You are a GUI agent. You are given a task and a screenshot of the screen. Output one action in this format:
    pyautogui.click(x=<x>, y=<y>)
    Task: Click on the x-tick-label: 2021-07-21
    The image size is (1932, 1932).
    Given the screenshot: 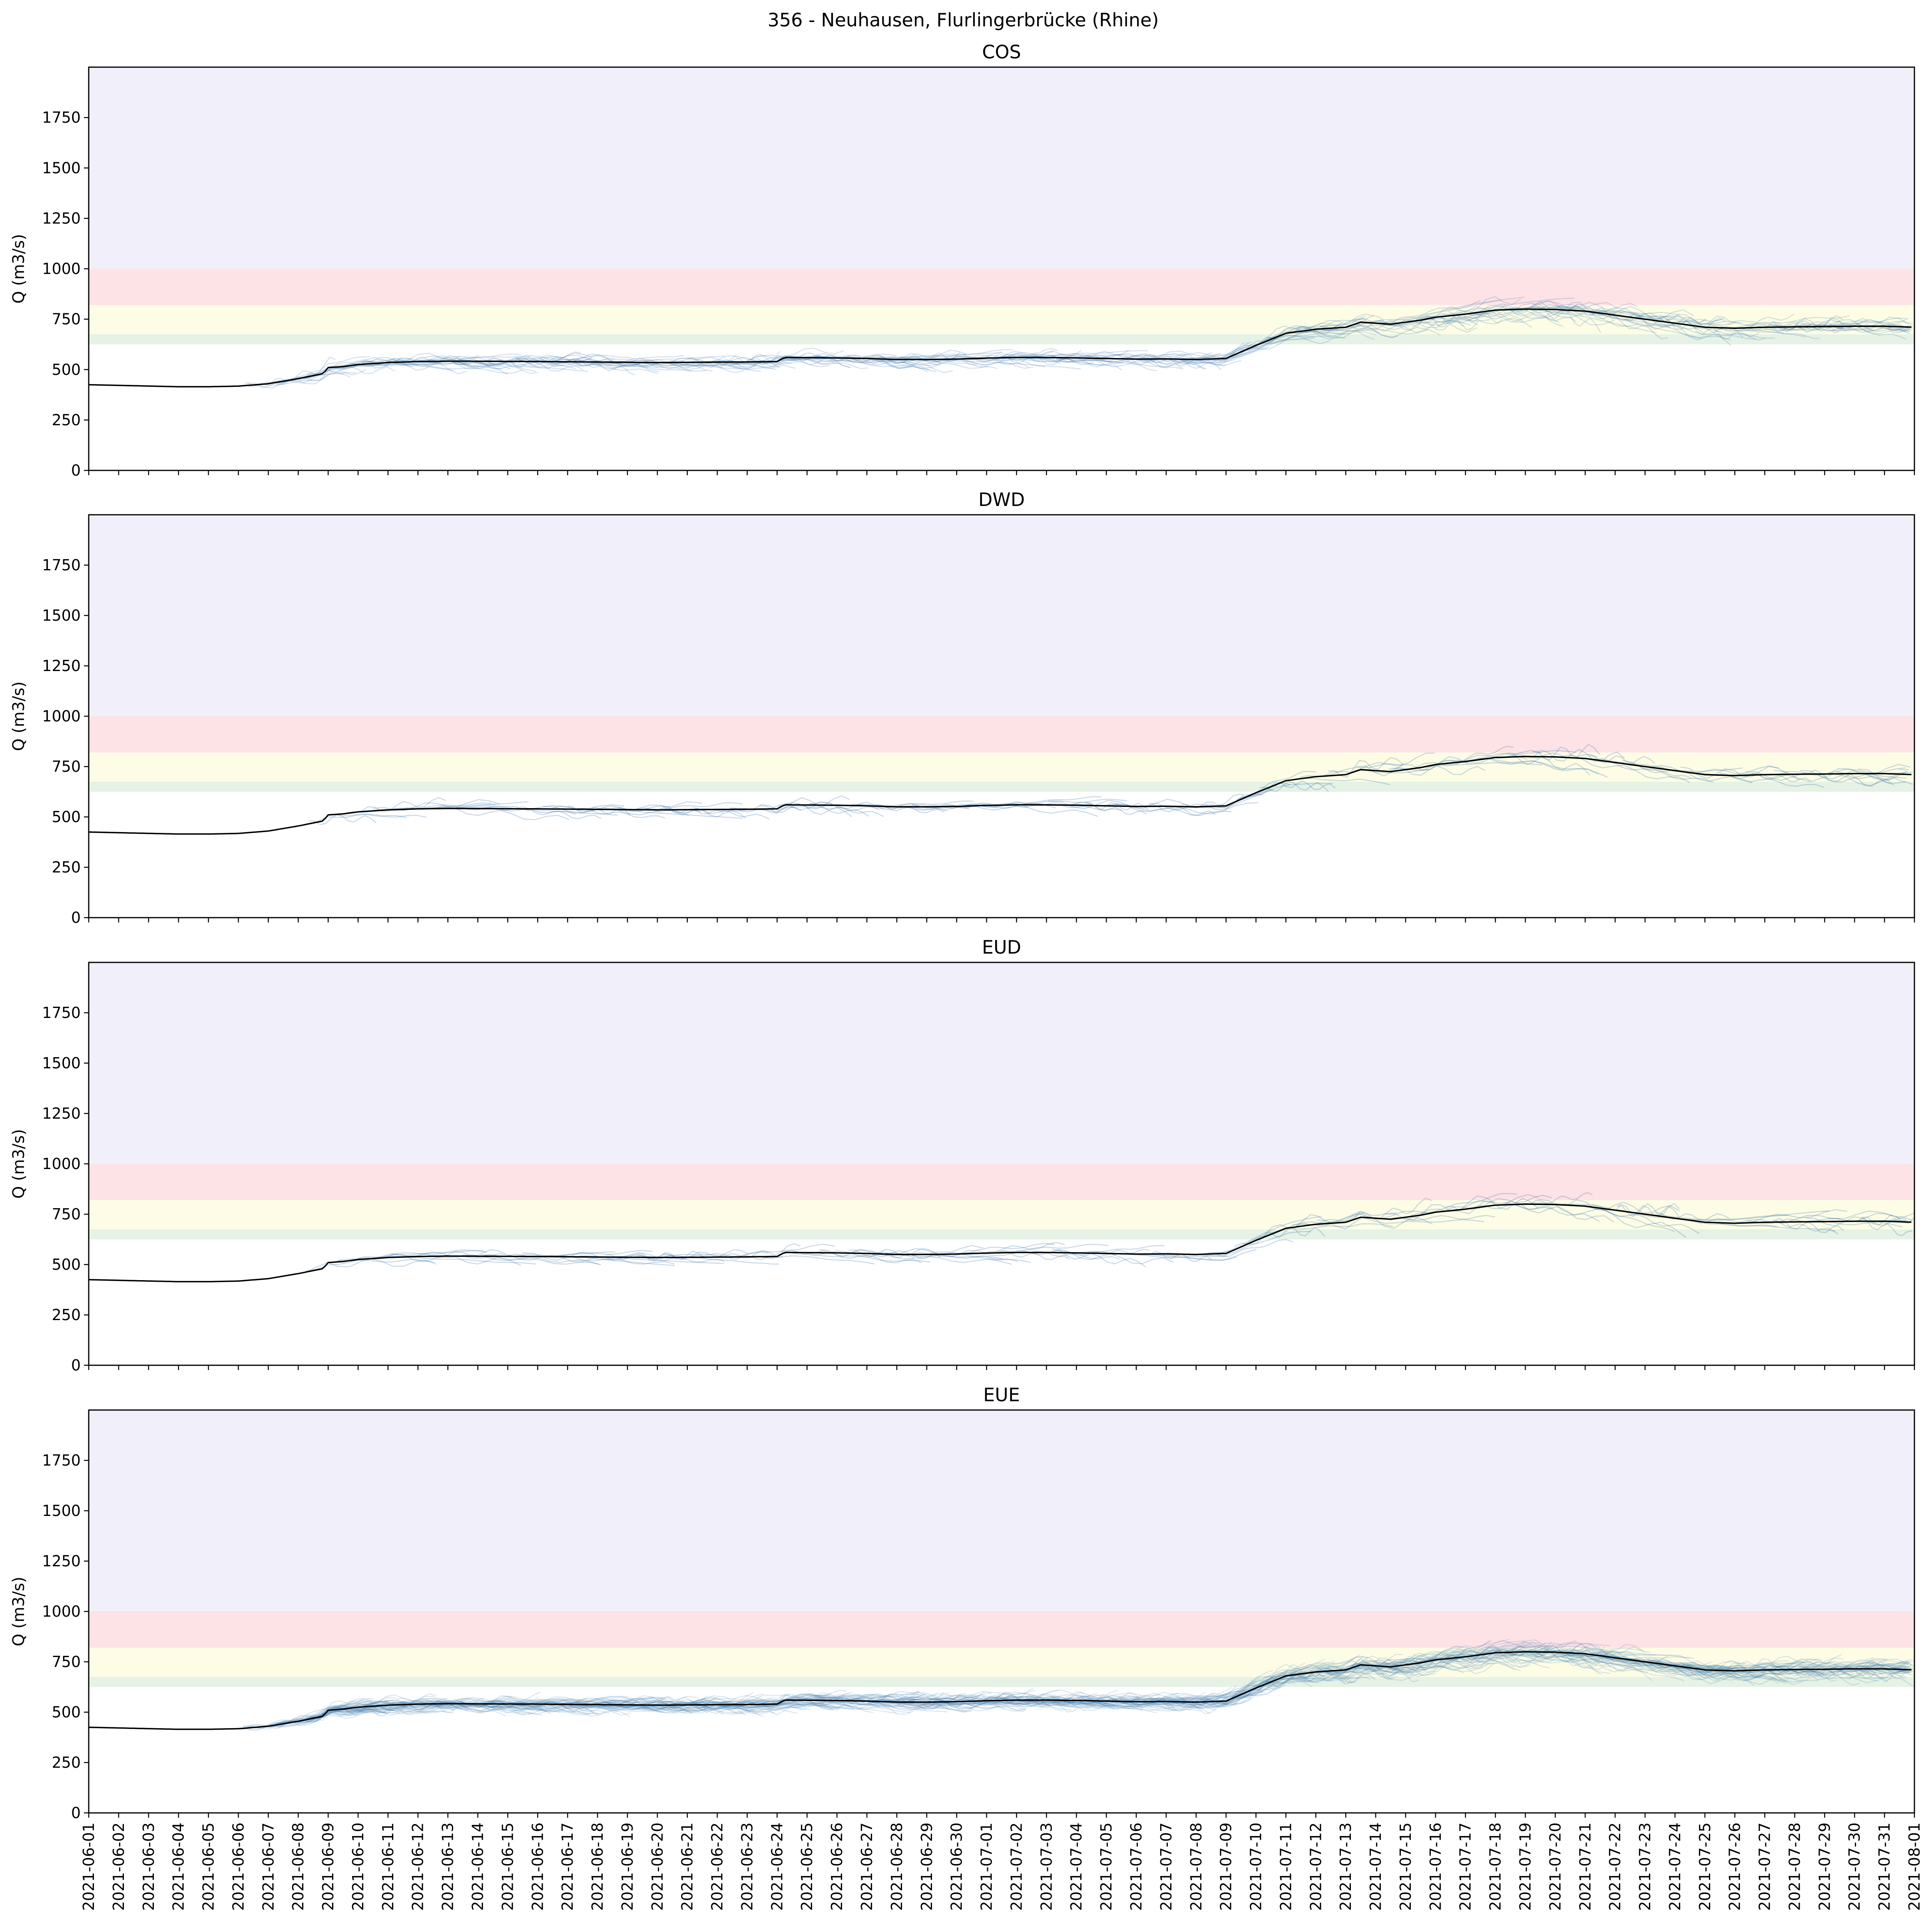 What is the action you would take?
    pyautogui.click(x=1585, y=1866)
    